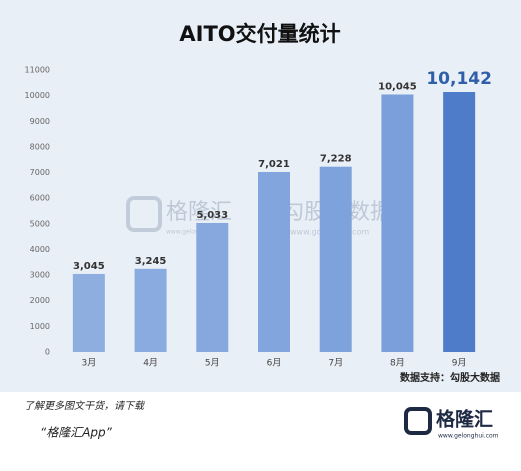  What do you see at coordinates (89, 266) in the screenshot?
I see `value-label: 3,045` at bounding box center [89, 266].